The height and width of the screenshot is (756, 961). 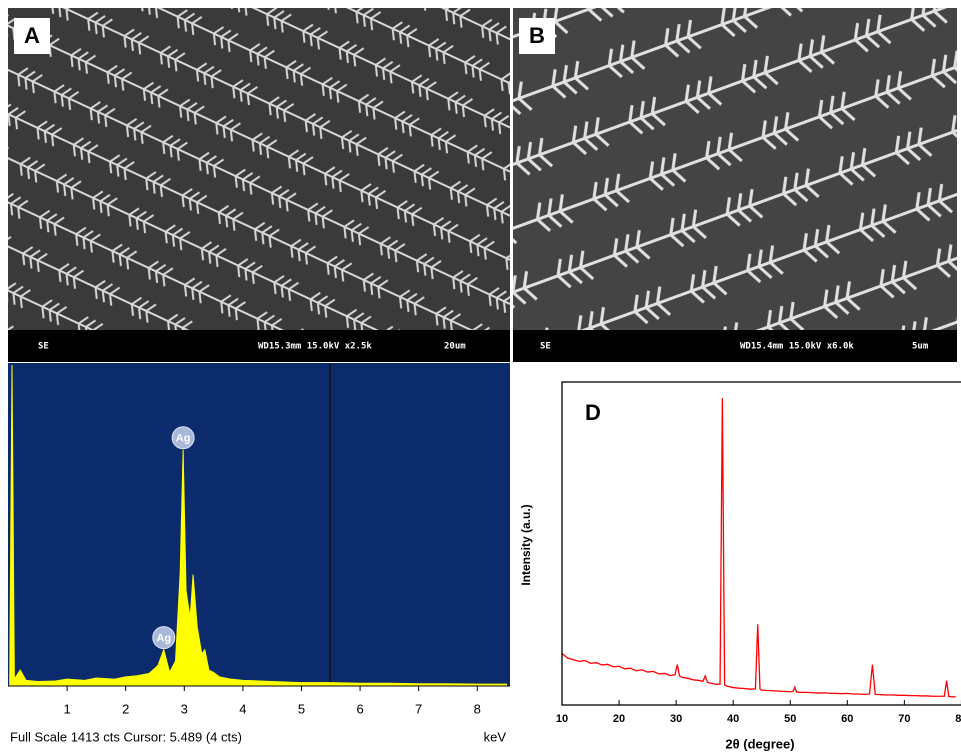 I want to click on x-tick-label: 5, so click(x=301, y=708).